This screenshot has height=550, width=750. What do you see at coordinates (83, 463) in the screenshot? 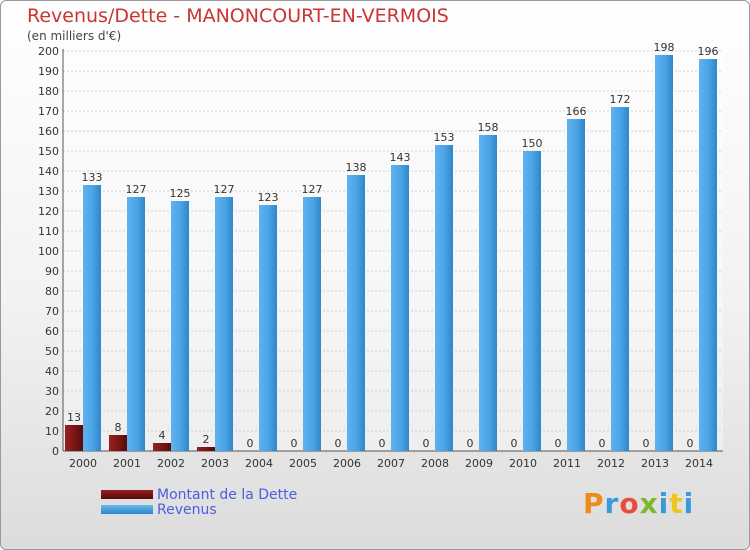
I see `x-tick-label: 2000` at bounding box center [83, 463].